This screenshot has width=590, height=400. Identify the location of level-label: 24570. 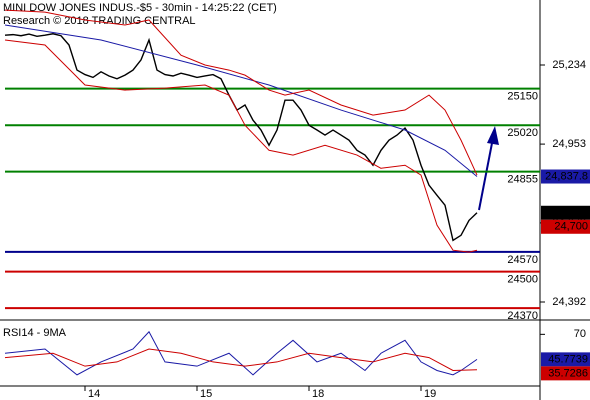
(522, 260).